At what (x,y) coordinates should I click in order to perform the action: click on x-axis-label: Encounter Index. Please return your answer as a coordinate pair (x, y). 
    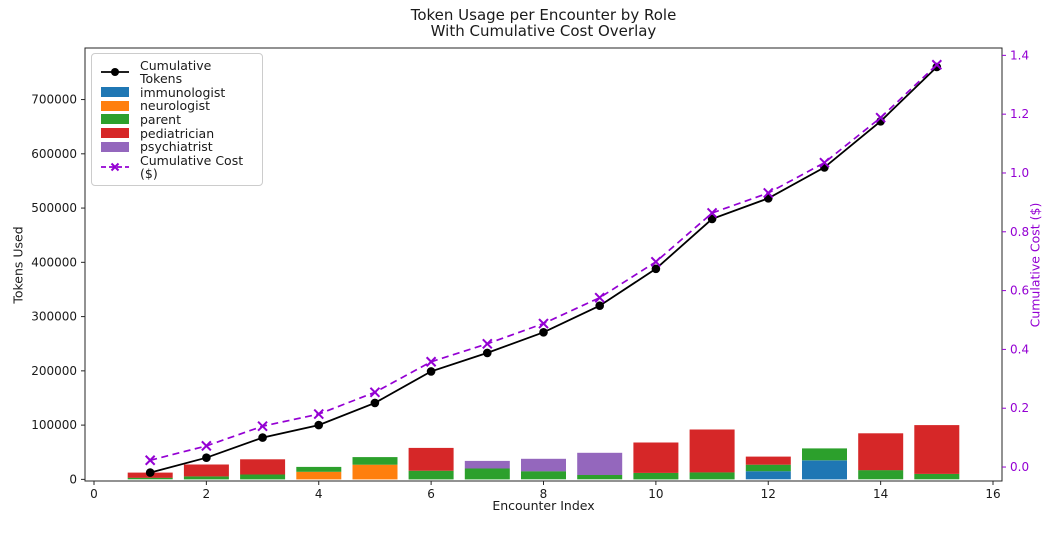
    Looking at the image, I should click on (543, 505).